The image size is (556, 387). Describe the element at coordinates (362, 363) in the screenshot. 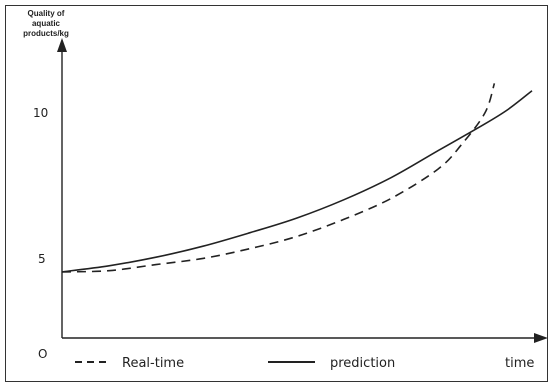

I see `legend-label-prediction: prediction` at that location.